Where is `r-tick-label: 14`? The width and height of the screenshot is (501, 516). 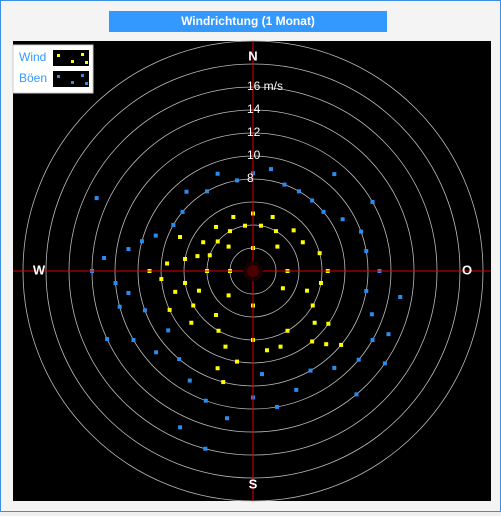 r-tick-label: 14 is located at coordinates (254, 109).